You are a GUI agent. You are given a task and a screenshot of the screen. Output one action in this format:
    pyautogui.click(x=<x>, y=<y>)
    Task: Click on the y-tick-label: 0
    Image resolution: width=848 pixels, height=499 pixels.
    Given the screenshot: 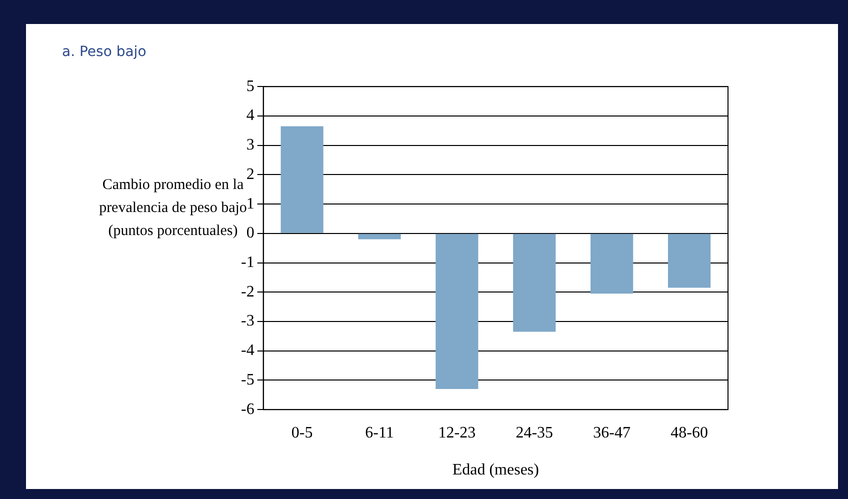 What is the action you would take?
    pyautogui.click(x=250, y=233)
    